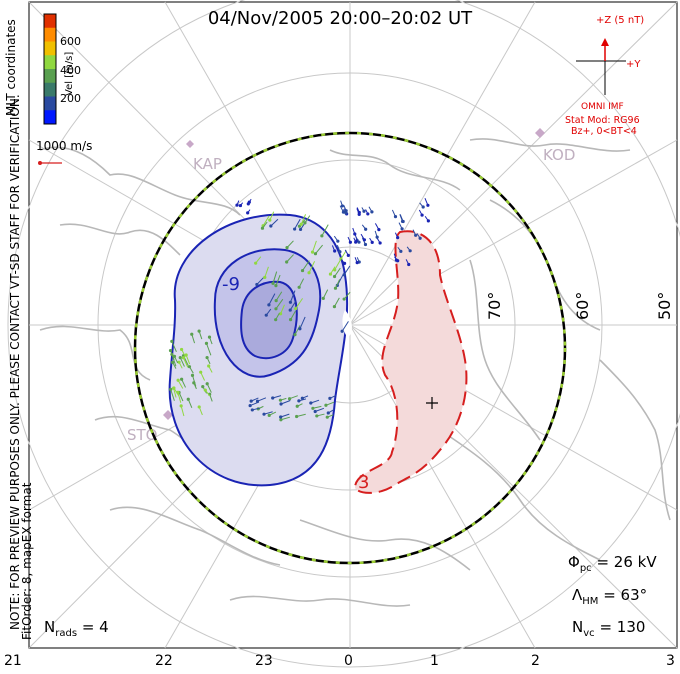  I want to click on cell-center-marker, so click(432, 403).